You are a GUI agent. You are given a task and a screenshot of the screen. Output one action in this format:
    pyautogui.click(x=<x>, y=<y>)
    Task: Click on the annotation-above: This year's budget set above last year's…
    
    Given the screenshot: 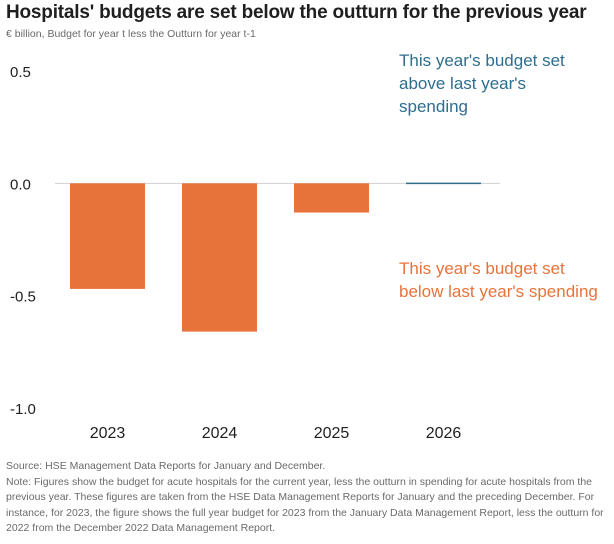 What is the action you would take?
    pyautogui.click(x=482, y=83)
    